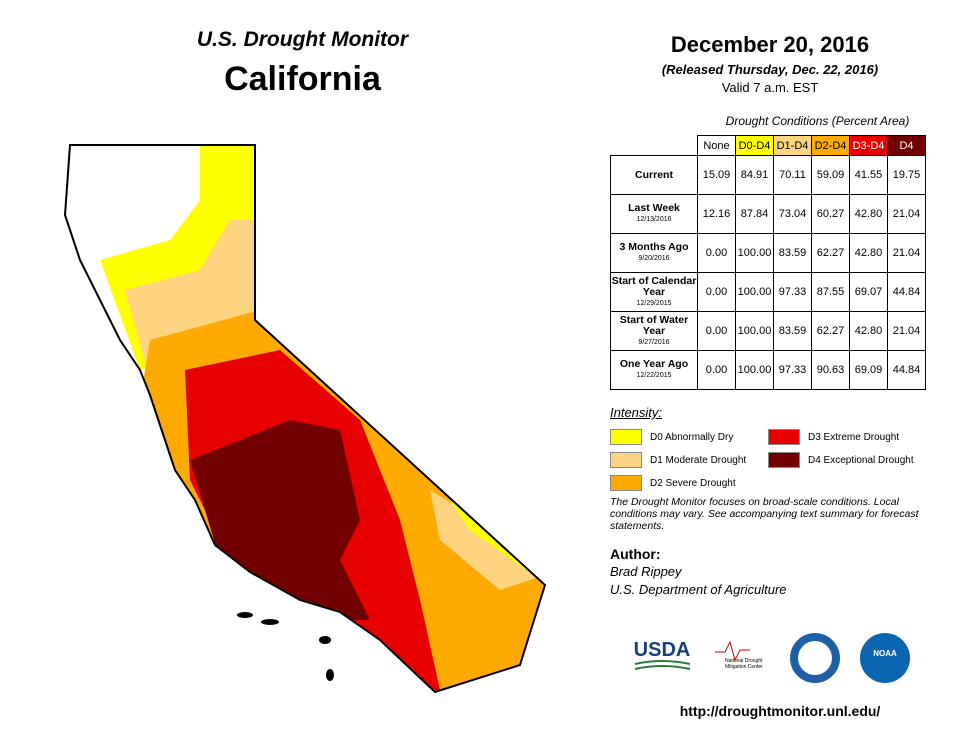  I want to click on legend-item: D3 Extreme Drought, so click(833, 437).